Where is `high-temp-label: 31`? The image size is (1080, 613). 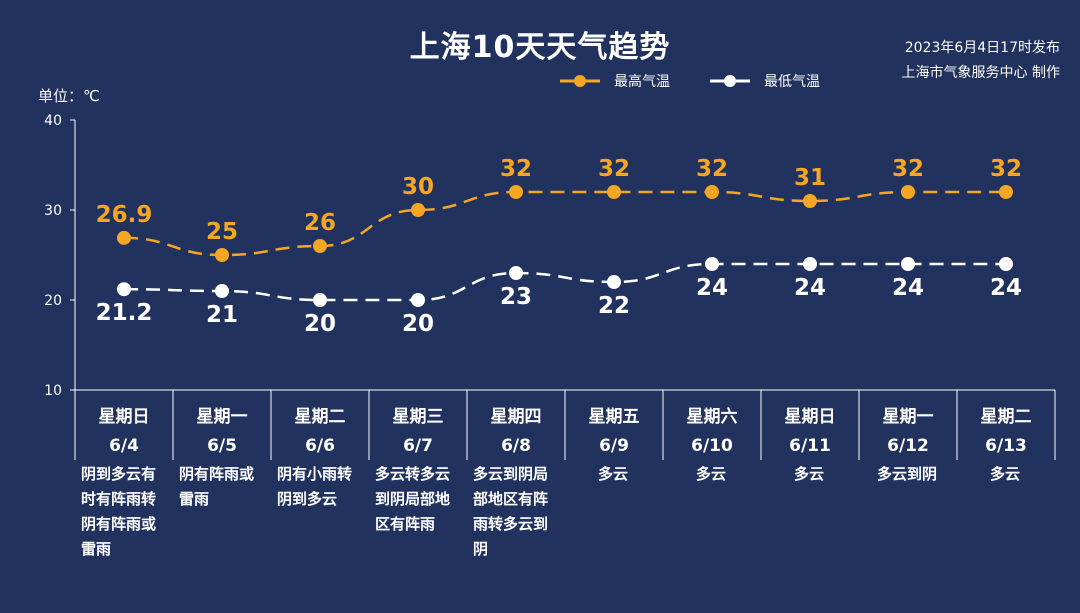
high-temp-label: 31 is located at coordinates (810, 178).